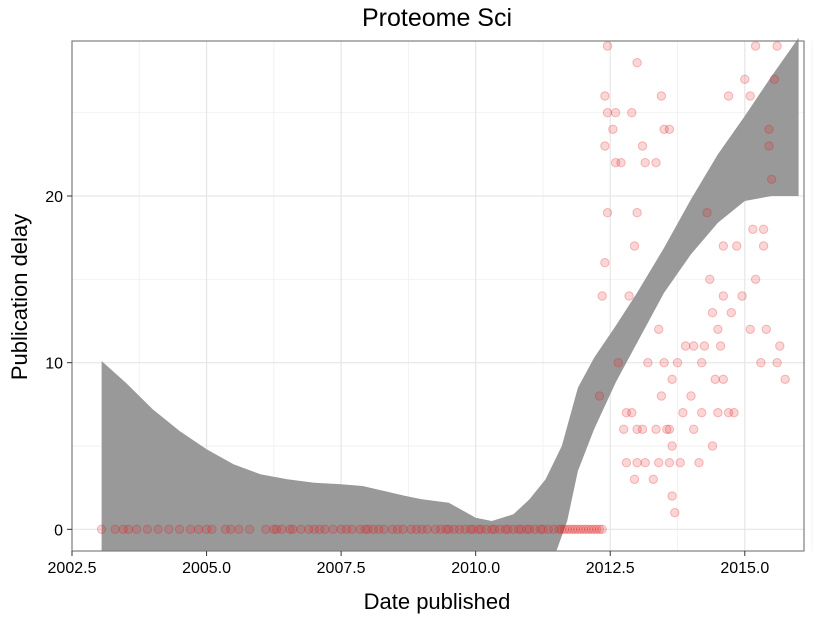 This screenshot has width=825, height=618. What do you see at coordinates (610, 568) in the screenshot?
I see `x-tick-label: 2012.5` at bounding box center [610, 568].